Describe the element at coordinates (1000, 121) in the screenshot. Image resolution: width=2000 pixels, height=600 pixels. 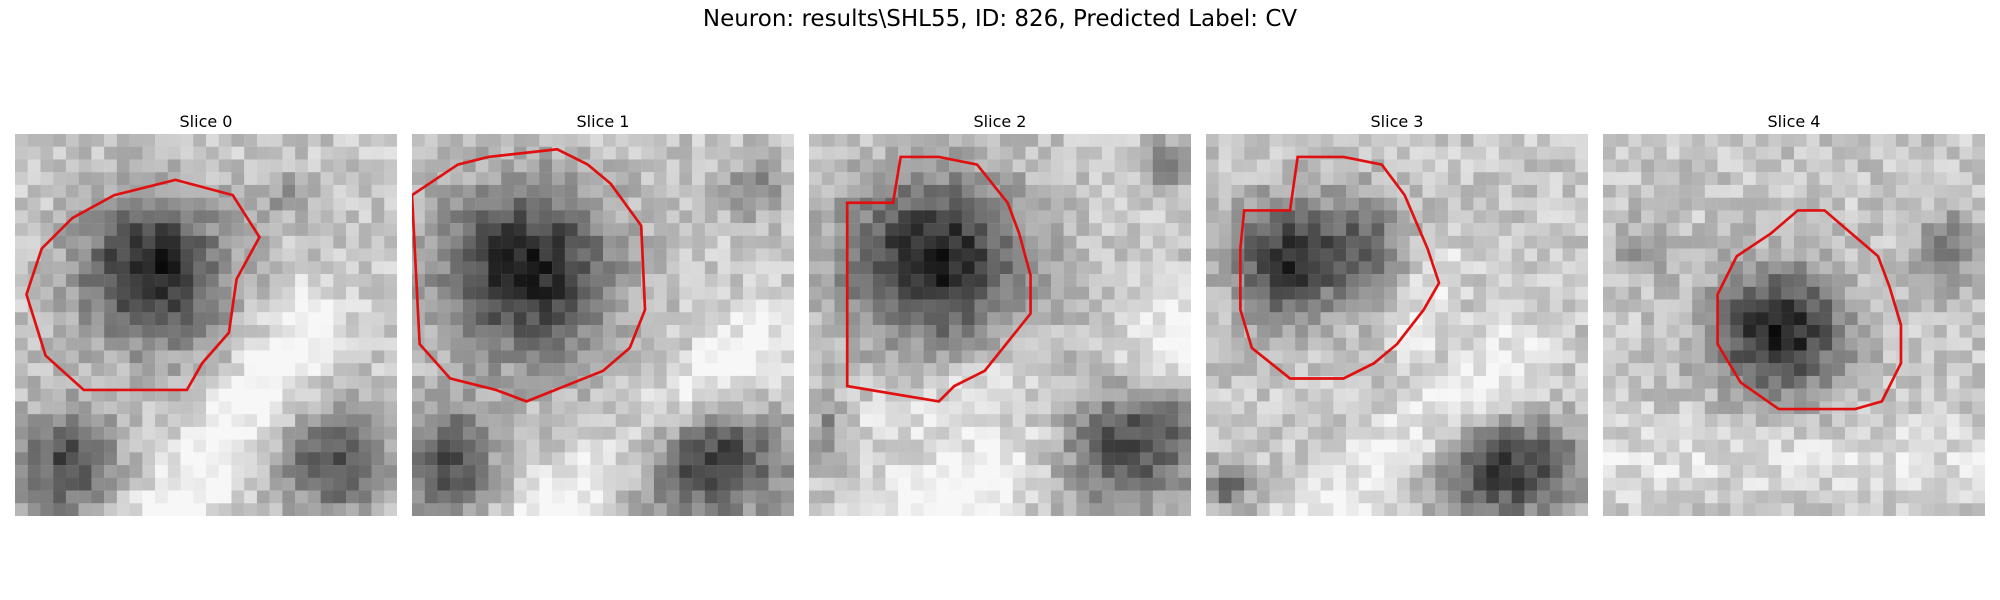
I see `slice-title-2: Slice 2` at that location.